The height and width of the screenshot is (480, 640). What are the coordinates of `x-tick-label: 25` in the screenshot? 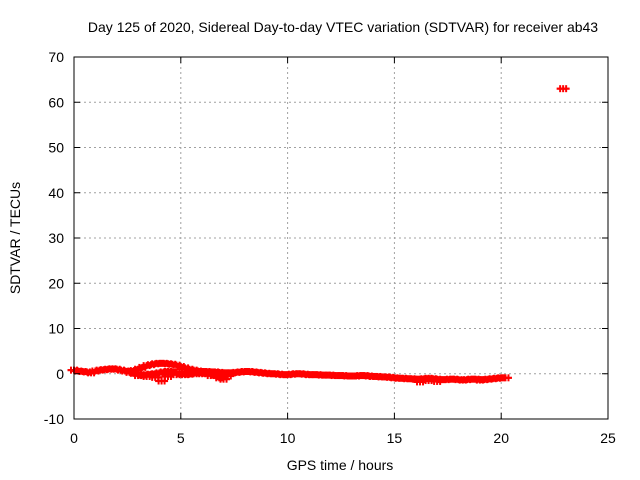 It's located at (608, 438).